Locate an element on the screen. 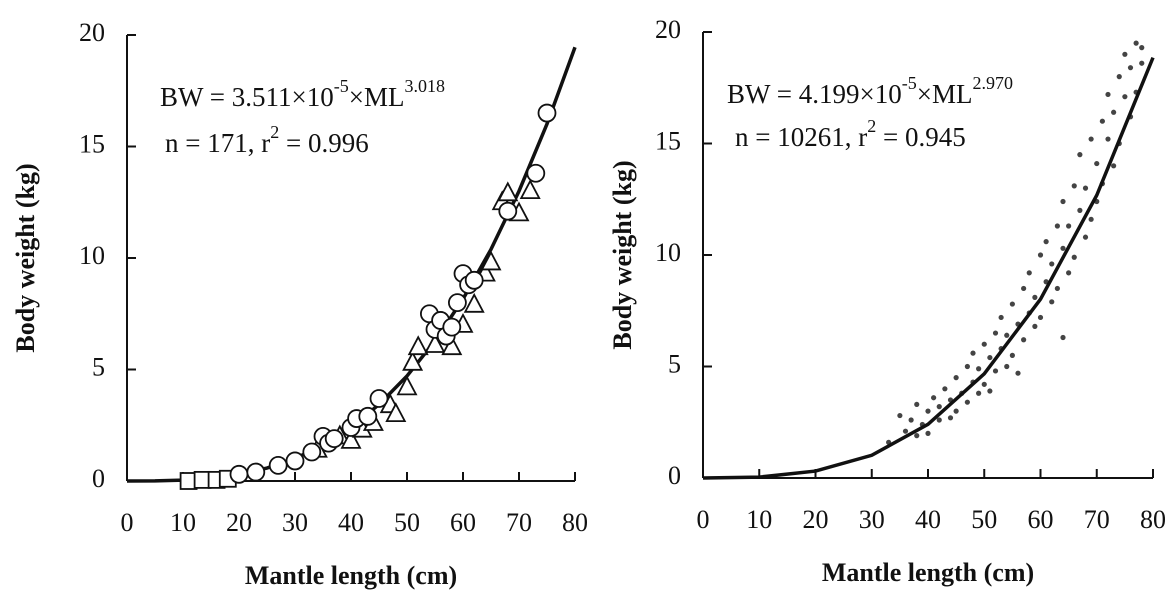 The width and height of the screenshot is (1169, 595). x-tick-label: 10 is located at coordinates (183, 522).